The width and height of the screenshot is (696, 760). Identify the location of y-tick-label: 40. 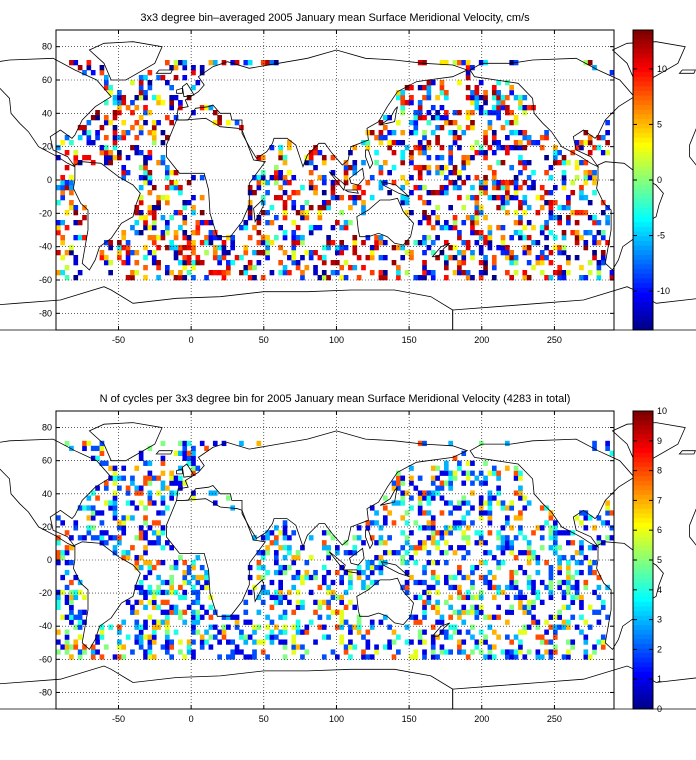
(47, 113).